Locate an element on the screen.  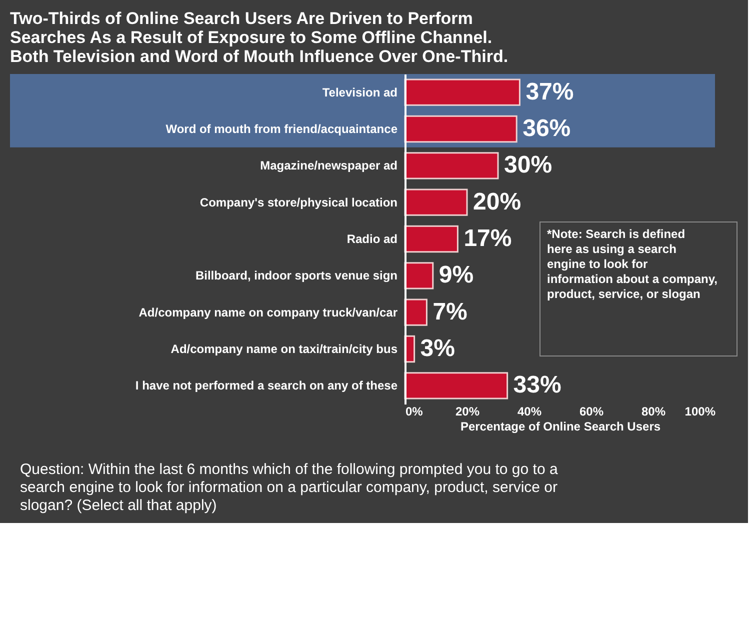
text: Searches As a Result of Exposure to Some Offline Channel. is located at coordinates (251, 37).